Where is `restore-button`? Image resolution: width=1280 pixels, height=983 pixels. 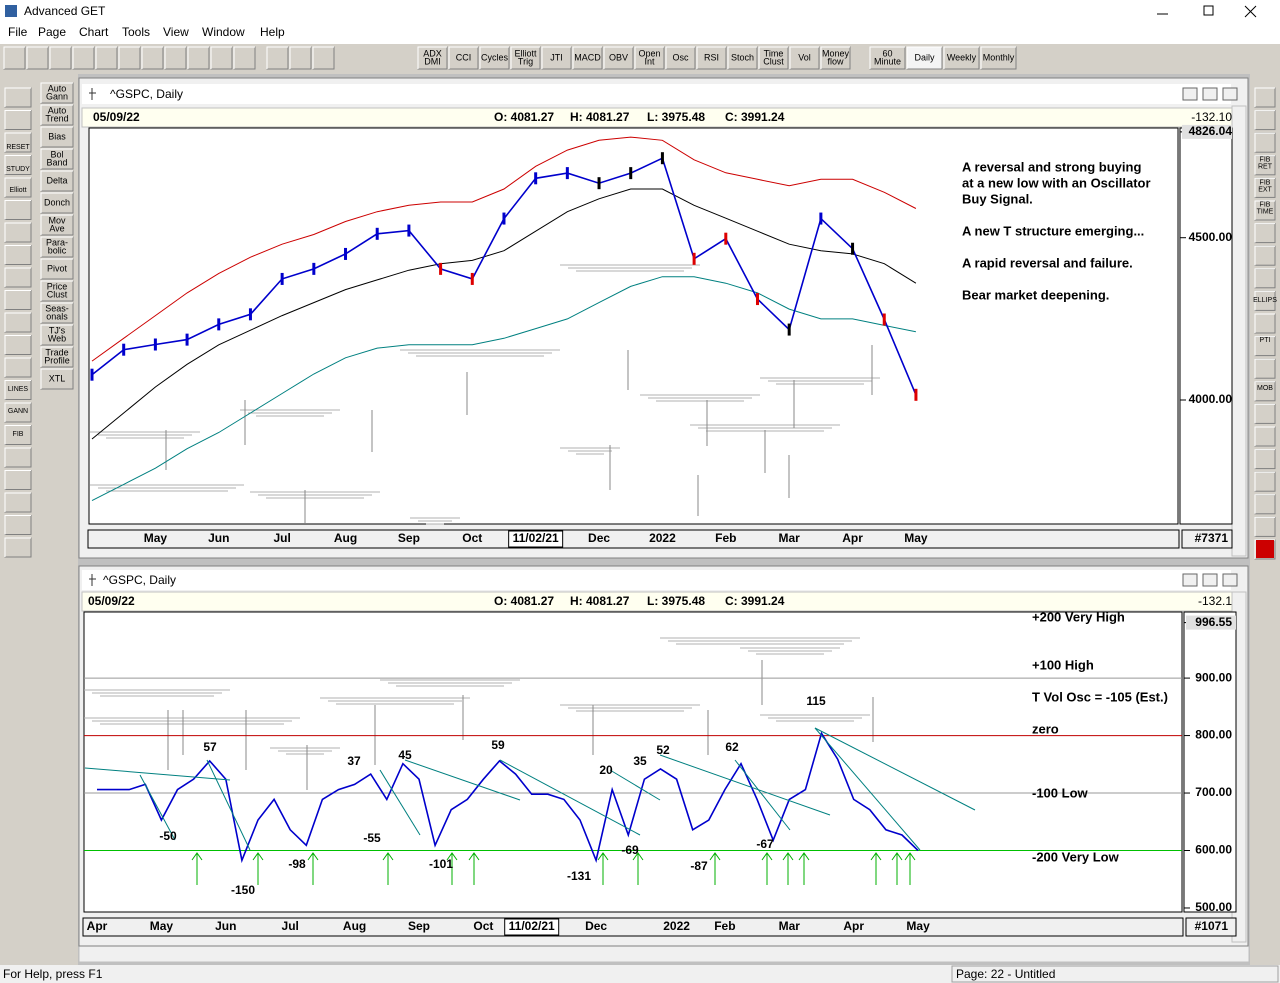 restore-button is located at coordinates (1208, 10).